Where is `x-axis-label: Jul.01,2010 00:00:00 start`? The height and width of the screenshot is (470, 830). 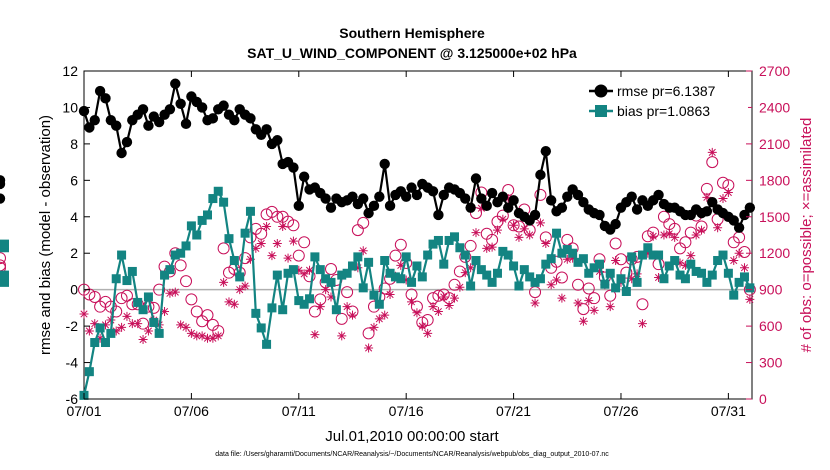 x-axis-label: Jul.01,2010 00:00:00 start is located at coordinates (412, 436).